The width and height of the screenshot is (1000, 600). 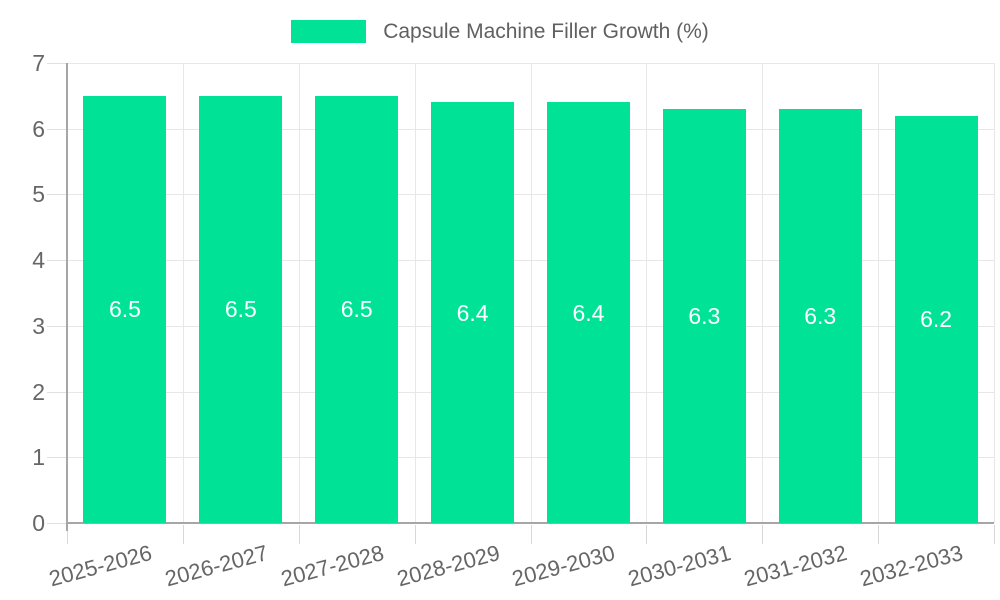 What do you see at coordinates (38, 128) in the screenshot?
I see `y-axis-label: 6` at bounding box center [38, 128].